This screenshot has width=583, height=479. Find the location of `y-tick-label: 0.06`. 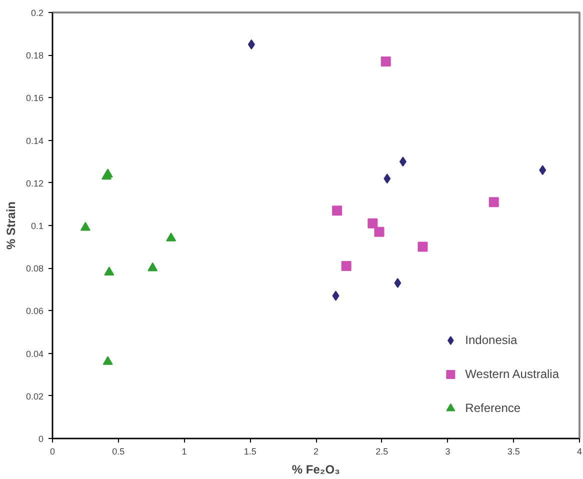

y-tick-label: 0.06 is located at coordinates (35, 311).